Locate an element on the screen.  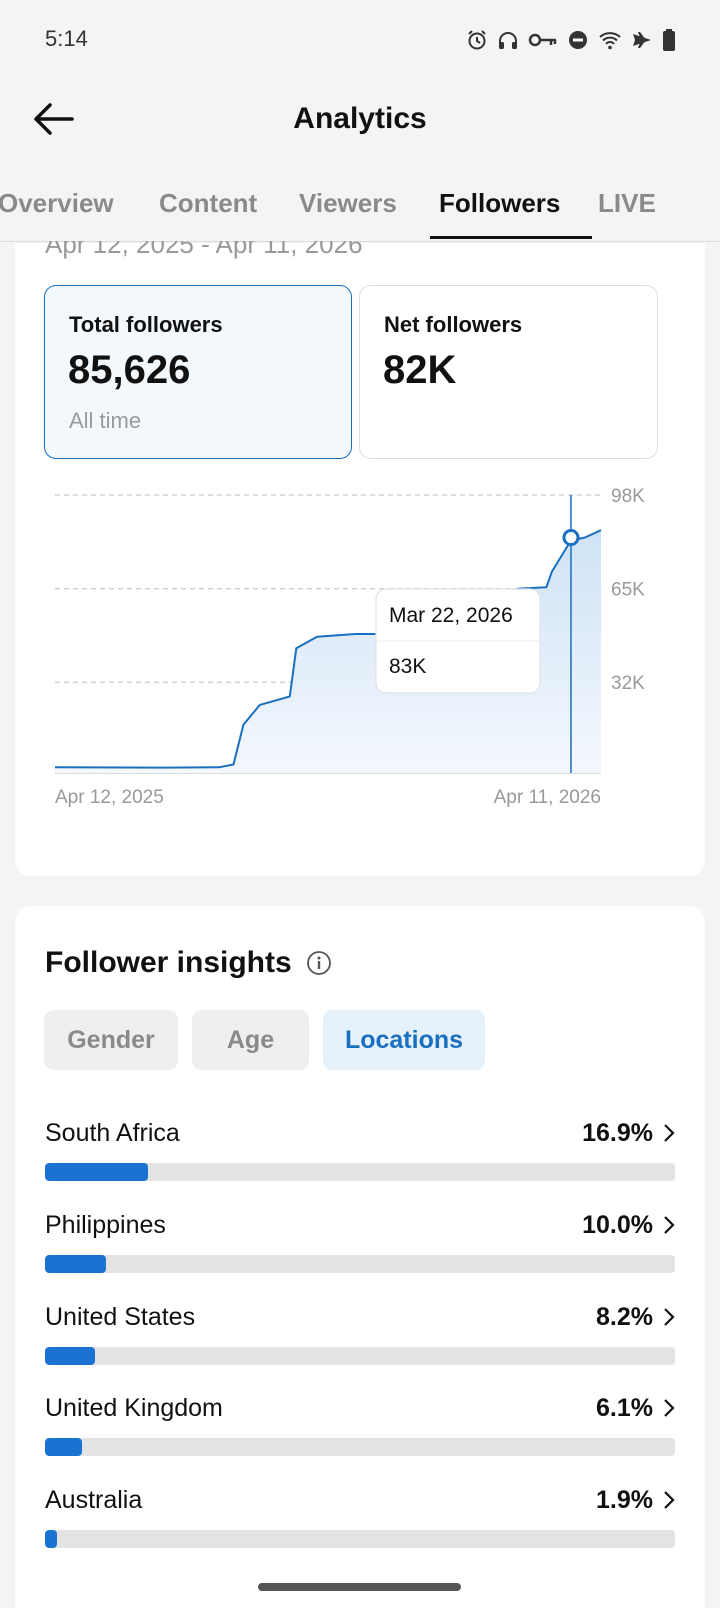
tab-live: LIVE is located at coordinates (627, 203).